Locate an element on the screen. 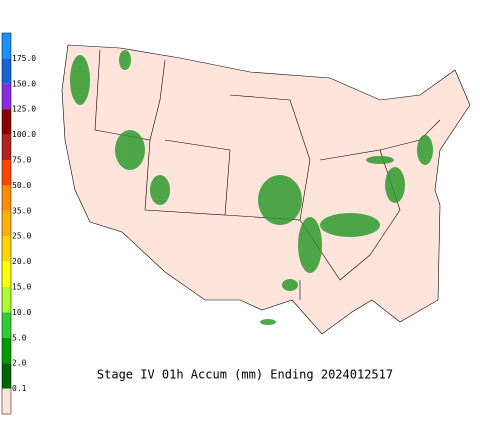  legend-label: 75.0 is located at coordinates (21, 160).